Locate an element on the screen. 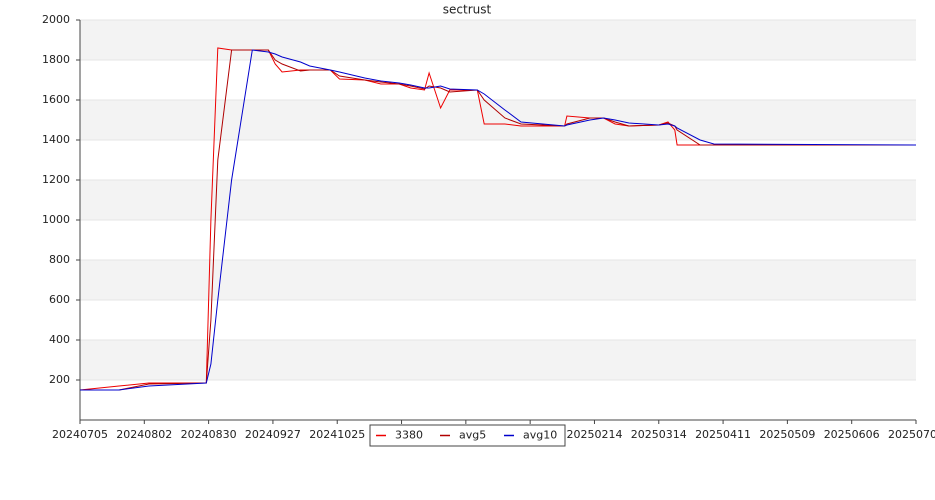  y-tick-label: 800 is located at coordinates (59, 259).